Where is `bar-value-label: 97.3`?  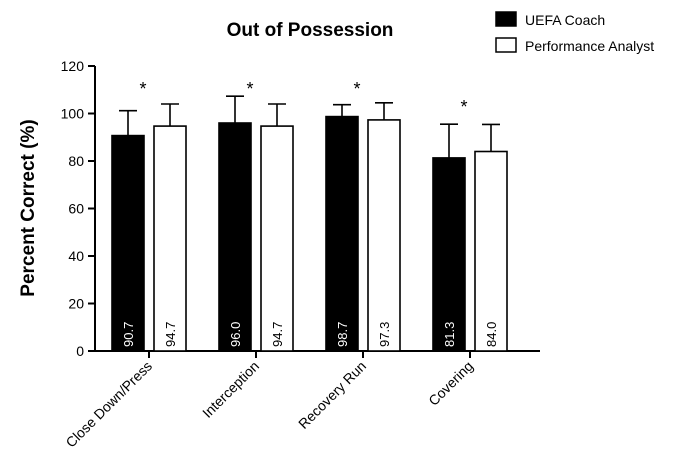
bar-value-label: 97.3 is located at coordinates (384, 334).